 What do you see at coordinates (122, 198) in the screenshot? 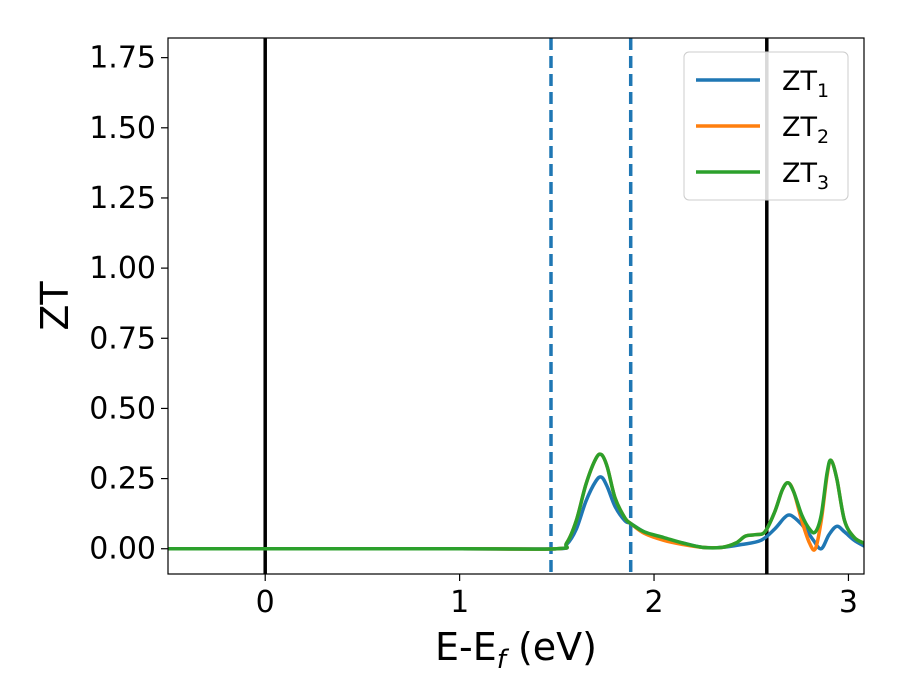
I see `y-tick-label: 1.25` at bounding box center [122, 198].